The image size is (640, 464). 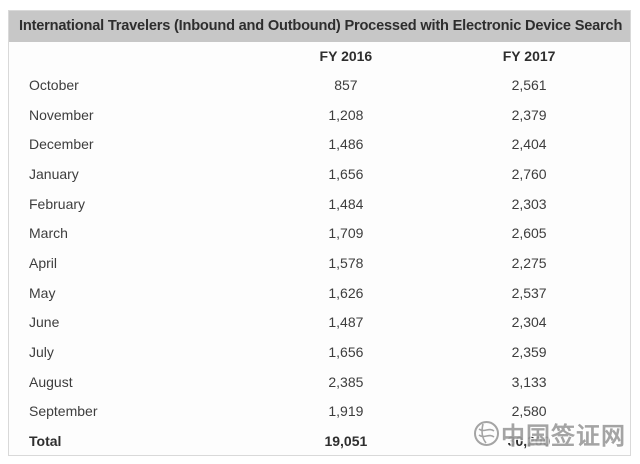 I want to click on table-row: May 1,626 2,537, so click(x=319, y=293).